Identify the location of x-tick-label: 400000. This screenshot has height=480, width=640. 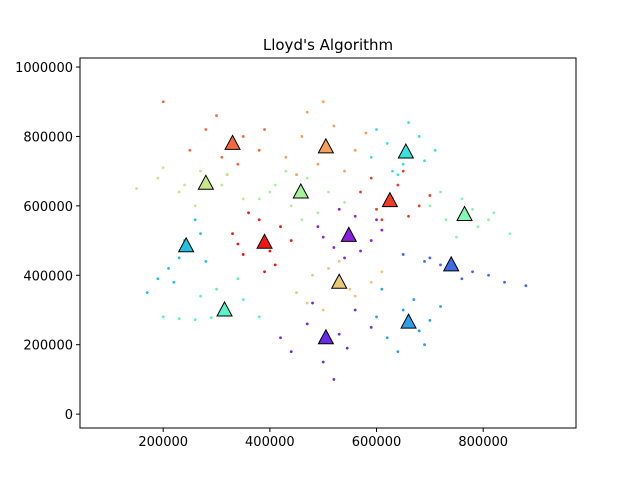
(270, 442).